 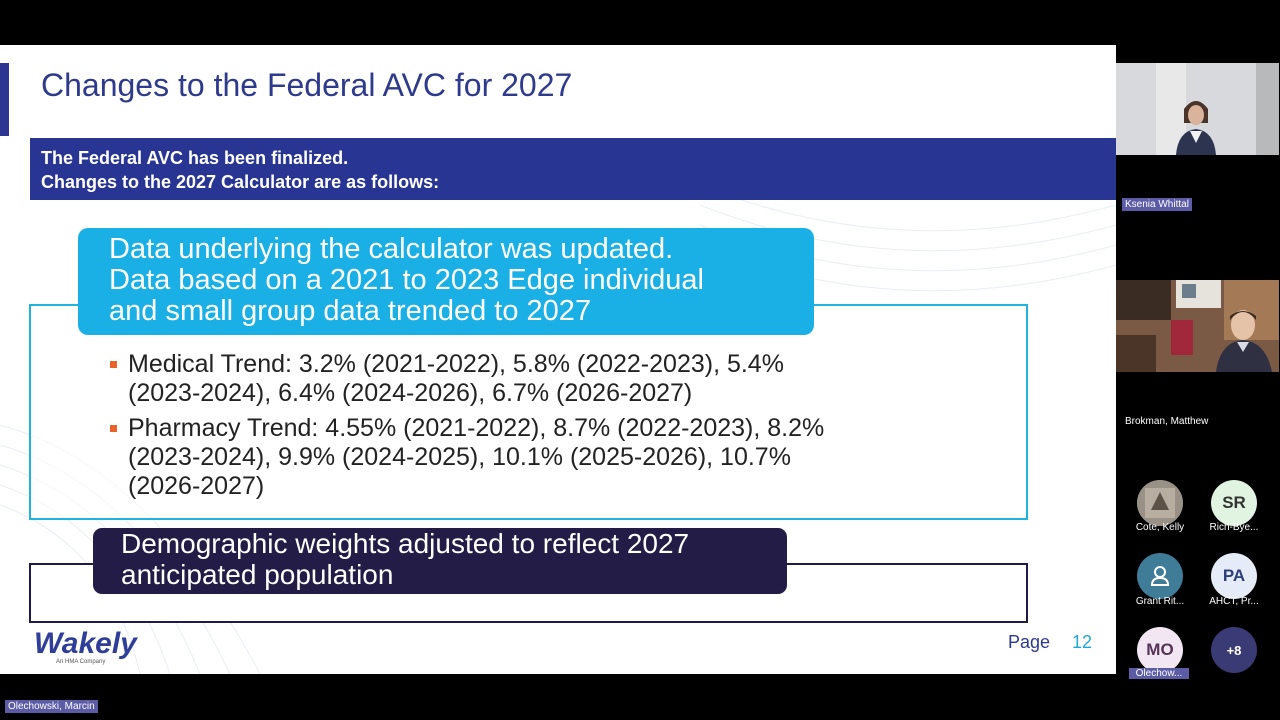 I want to click on participant-avatar: SR, so click(x=1234, y=503).